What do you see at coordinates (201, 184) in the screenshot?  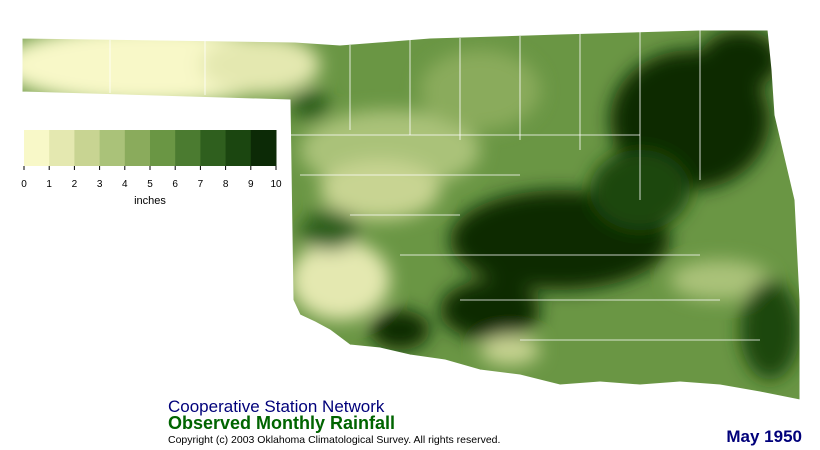 I see `legend-tick-label: 7` at bounding box center [201, 184].